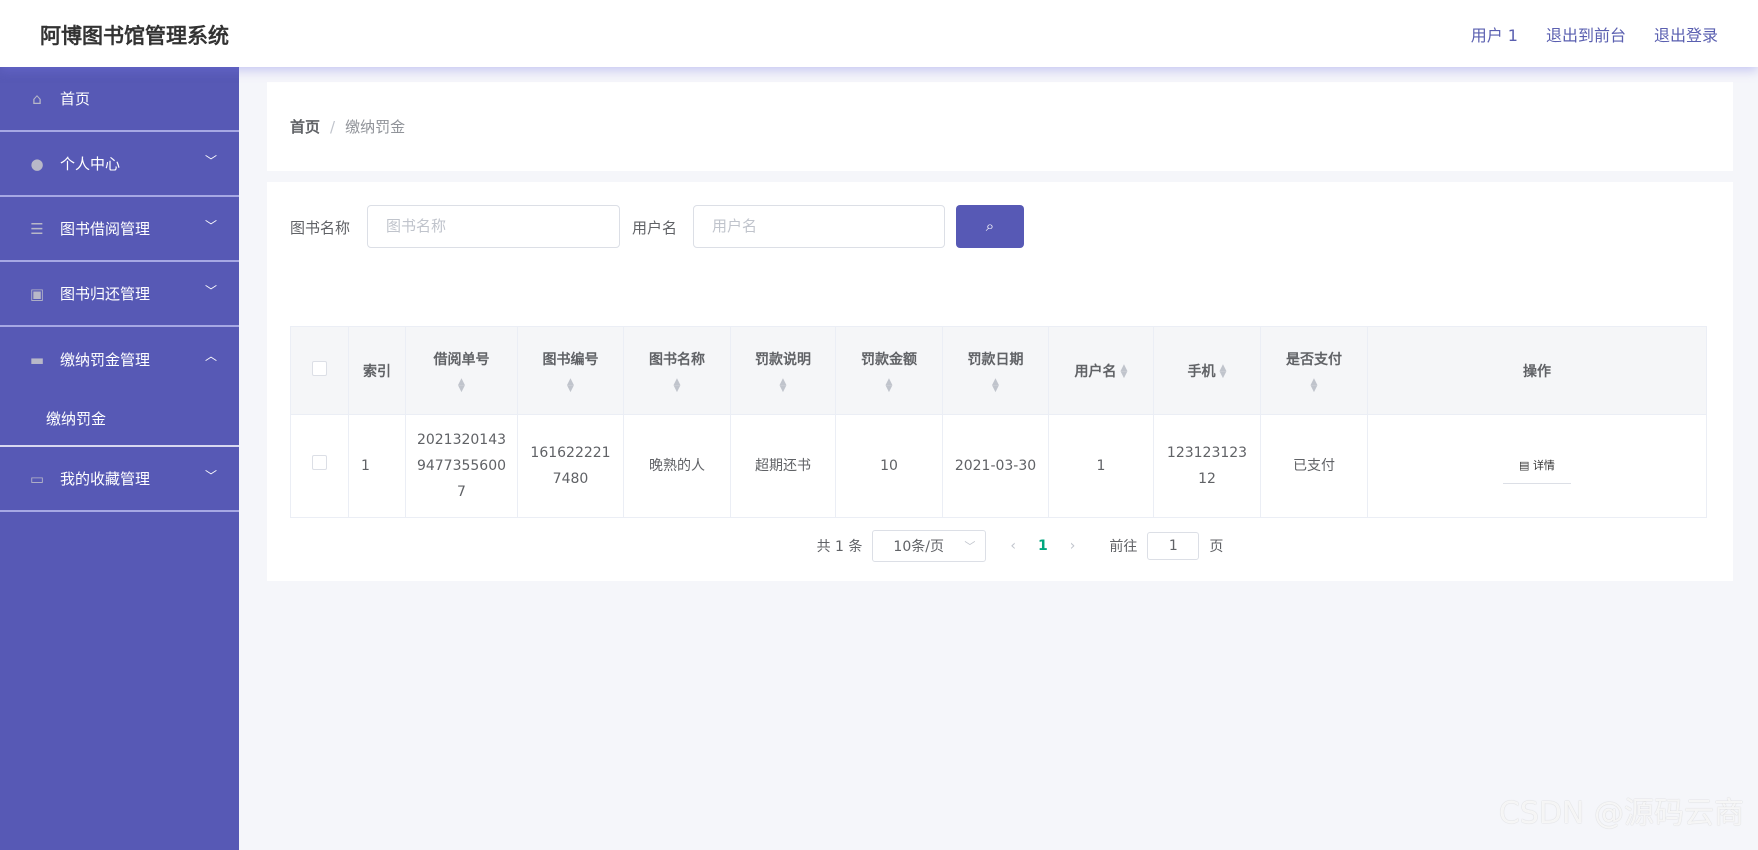 This screenshot has width=1758, height=850. I want to click on cell-phone: 12312312312, so click(1207, 466).